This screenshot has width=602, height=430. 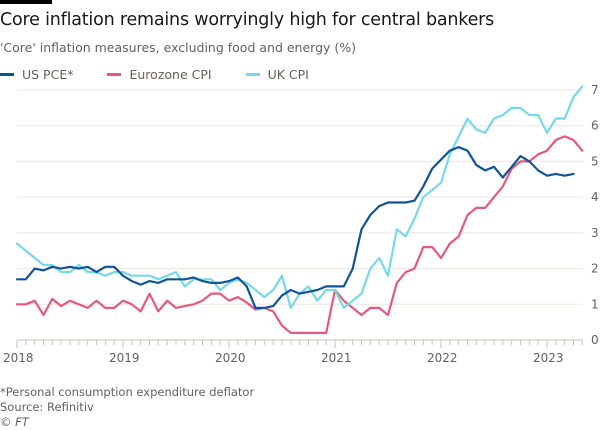 I want to click on legend-swatch-us-pce, so click(x=7, y=74).